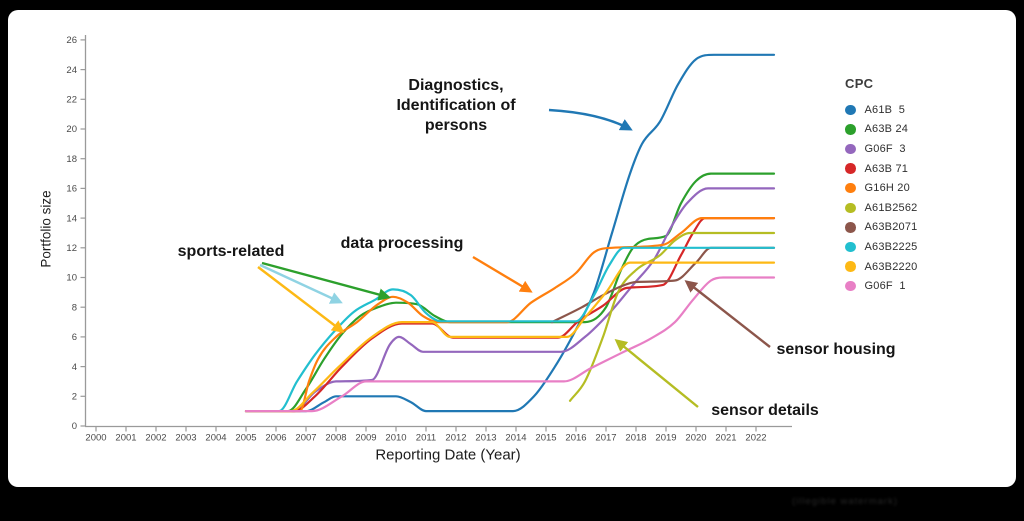 This screenshot has height=521, width=1024. I want to click on legend-label: A63B 71, so click(886, 168).